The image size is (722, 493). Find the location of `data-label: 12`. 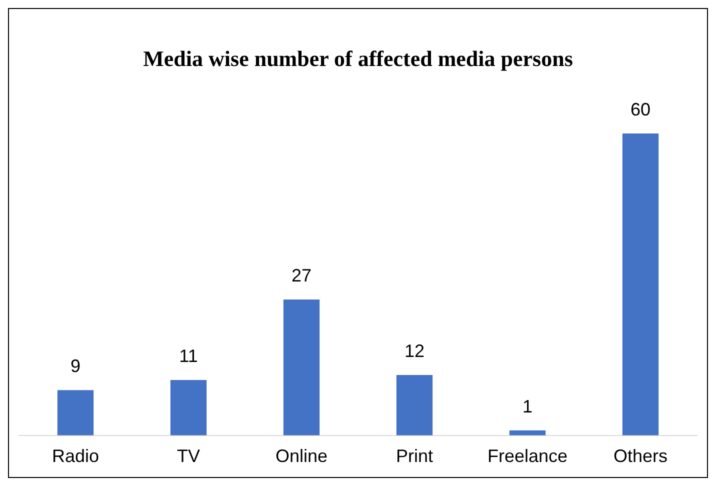

data-label: 12 is located at coordinates (414, 350).